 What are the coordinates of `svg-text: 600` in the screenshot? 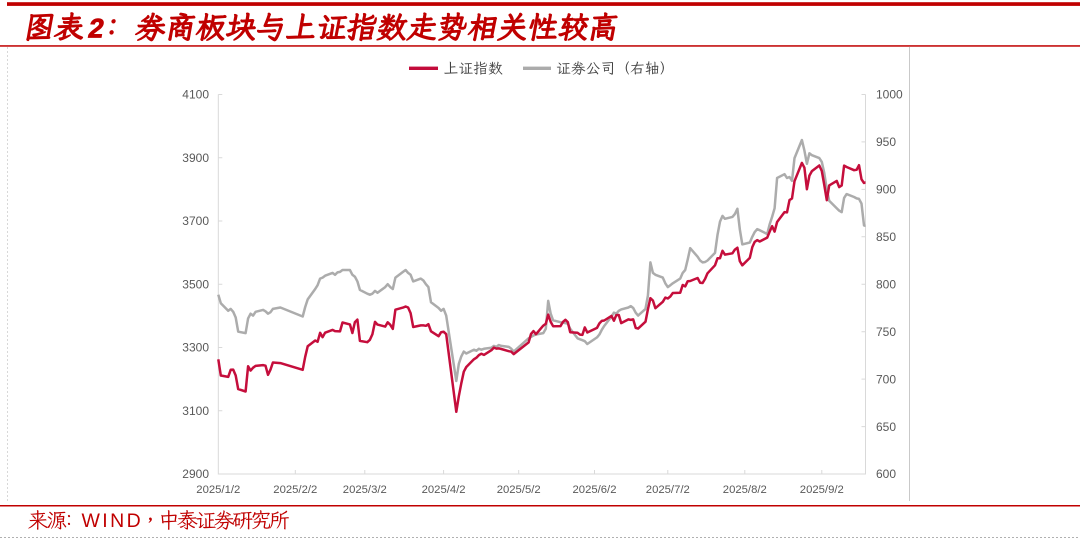 It's located at (886, 474).